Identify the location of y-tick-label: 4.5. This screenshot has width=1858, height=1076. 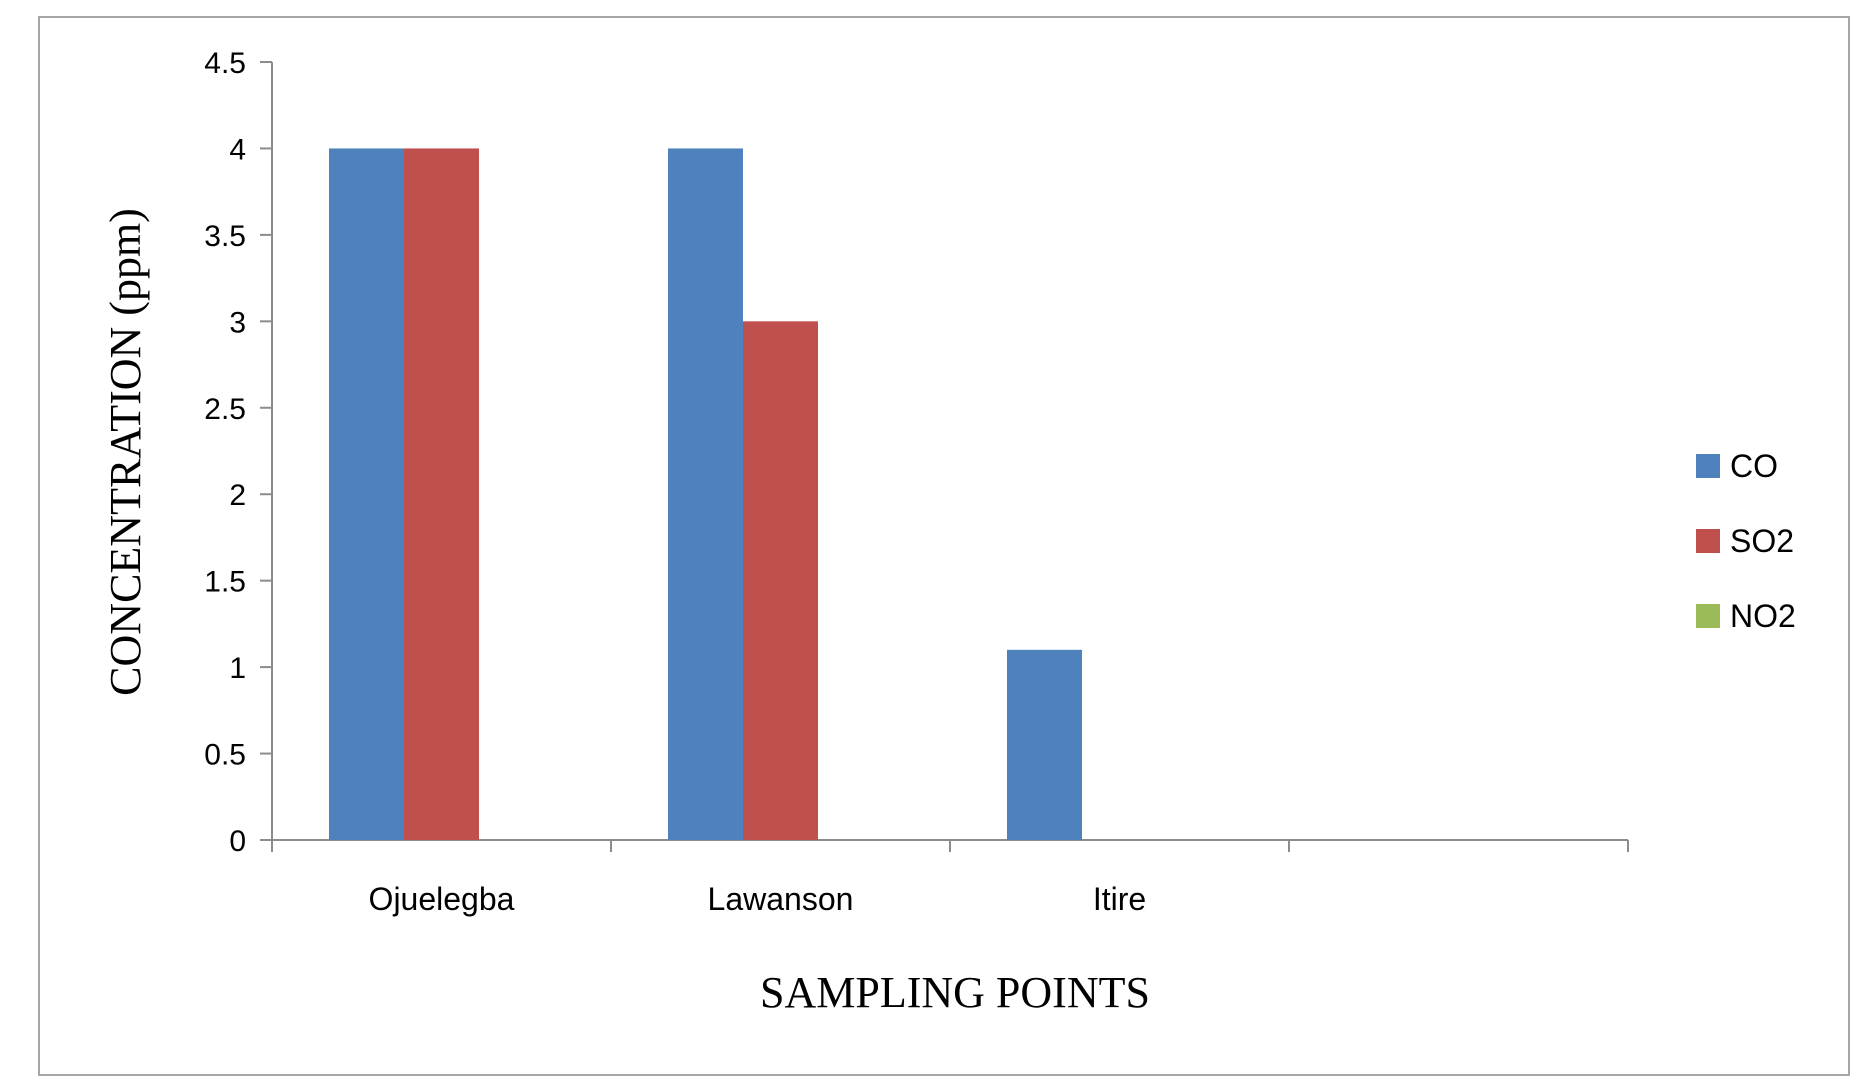
(225, 63).